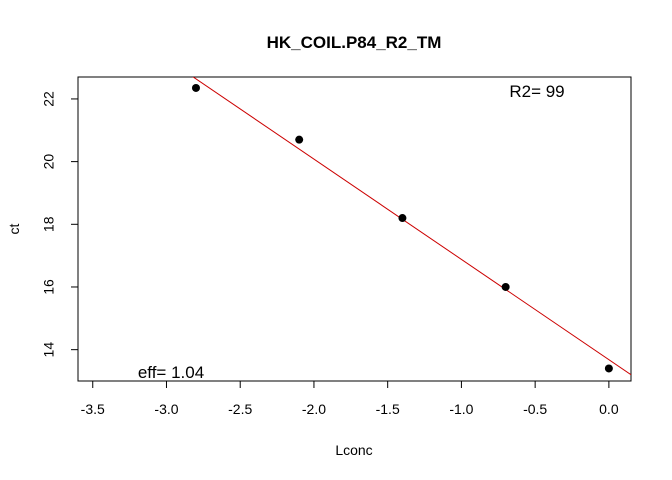  I want to click on x-tick-label: -1.0, so click(461, 409).